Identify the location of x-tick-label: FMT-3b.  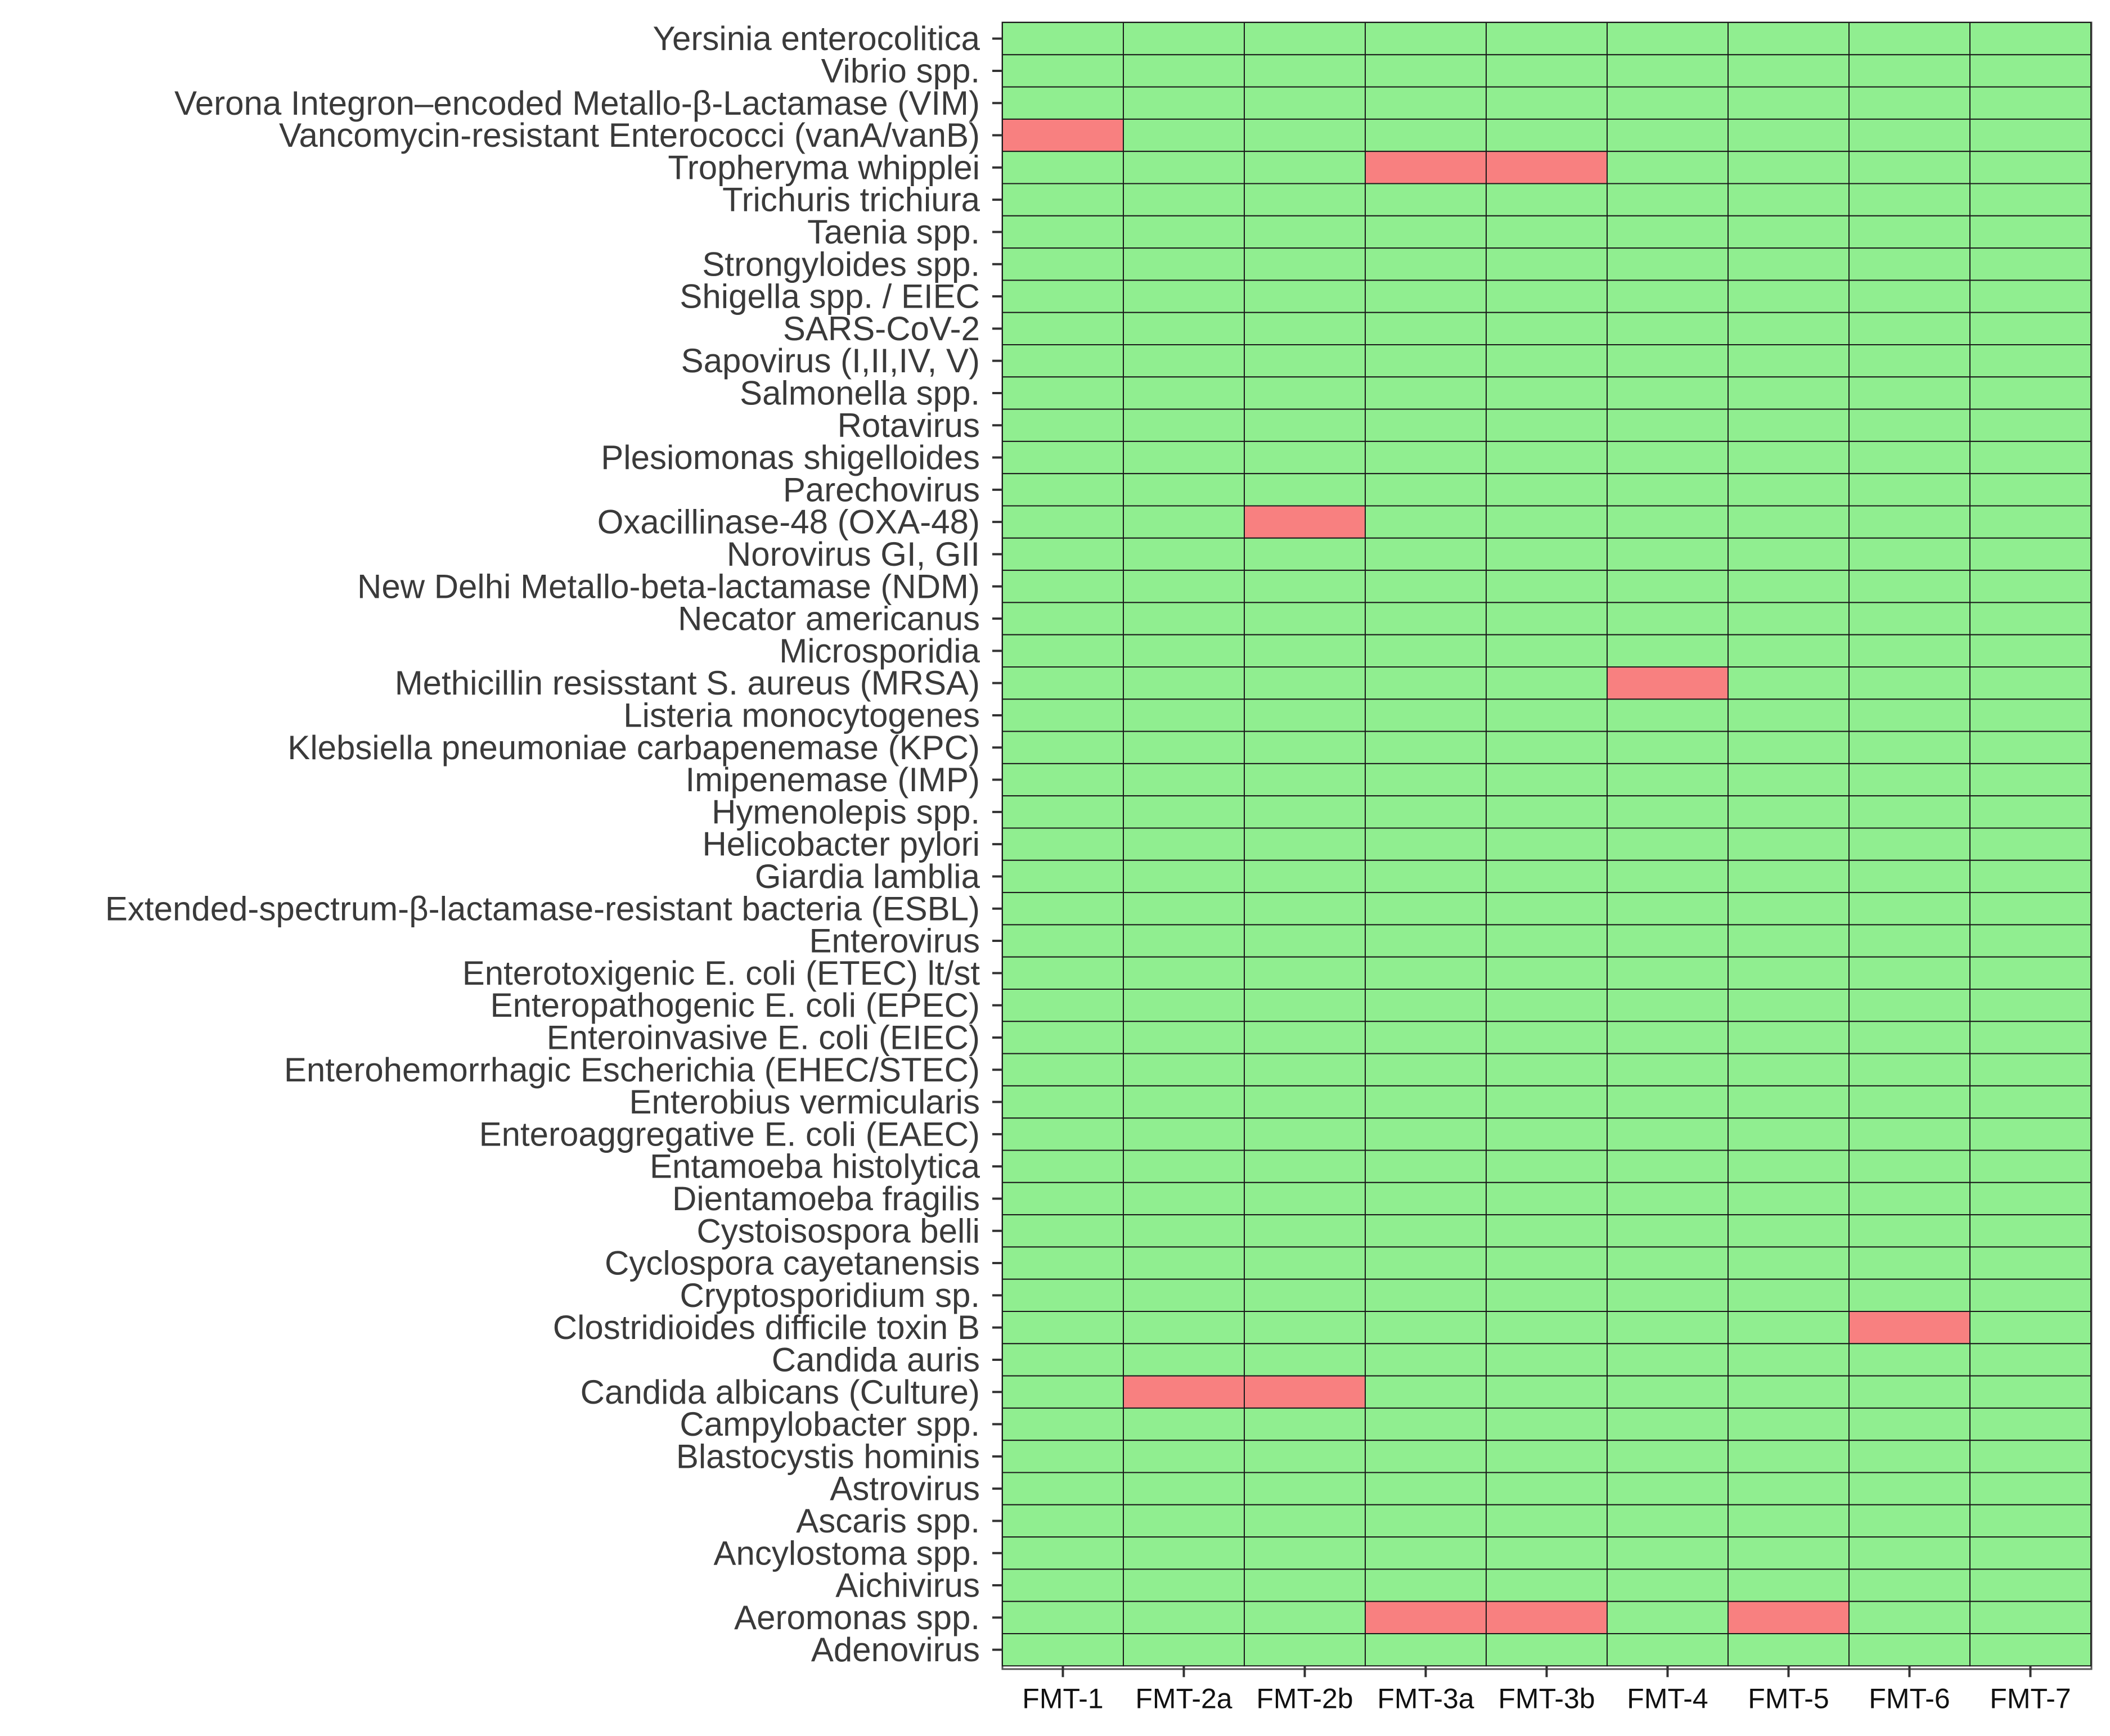
(1547, 1699).